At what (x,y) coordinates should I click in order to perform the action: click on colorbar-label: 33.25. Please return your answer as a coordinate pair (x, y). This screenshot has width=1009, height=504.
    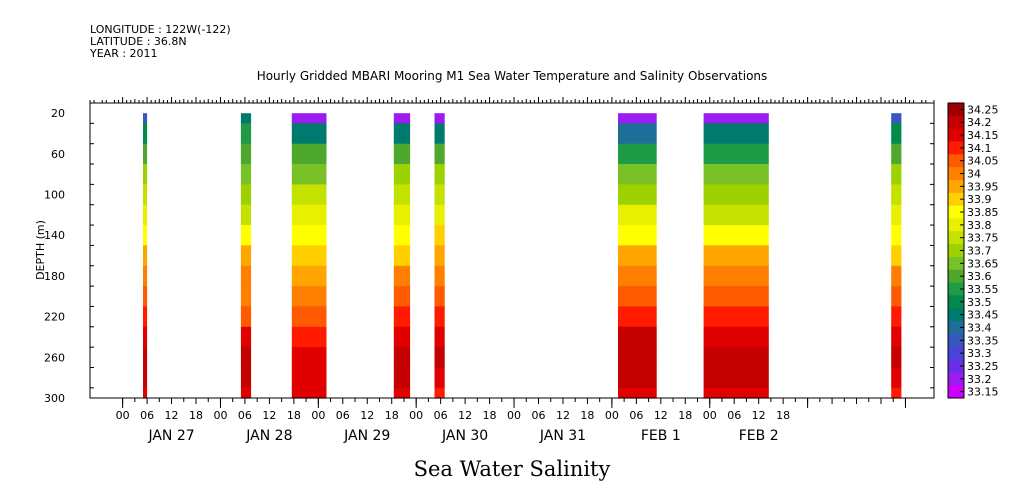
    Looking at the image, I should click on (983, 366).